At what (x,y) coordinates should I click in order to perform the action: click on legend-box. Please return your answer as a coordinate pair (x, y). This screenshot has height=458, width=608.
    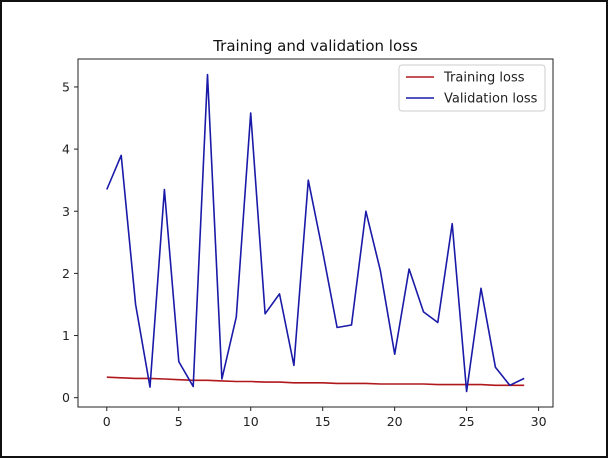
    Looking at the image, I should click on (472, 88).